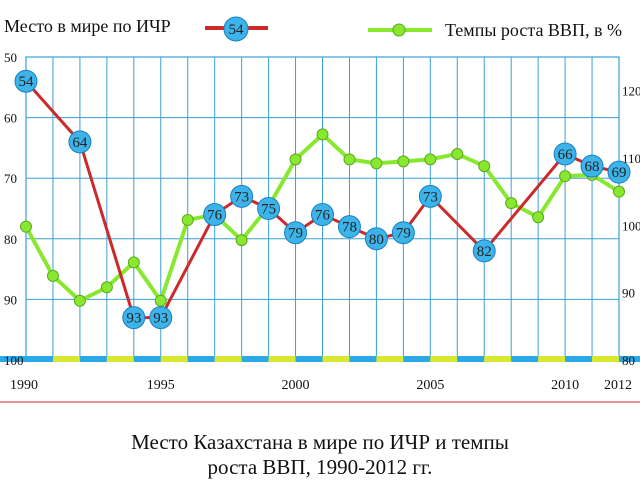  I want to click on hdi-data-label: 66, so click(566, 155).